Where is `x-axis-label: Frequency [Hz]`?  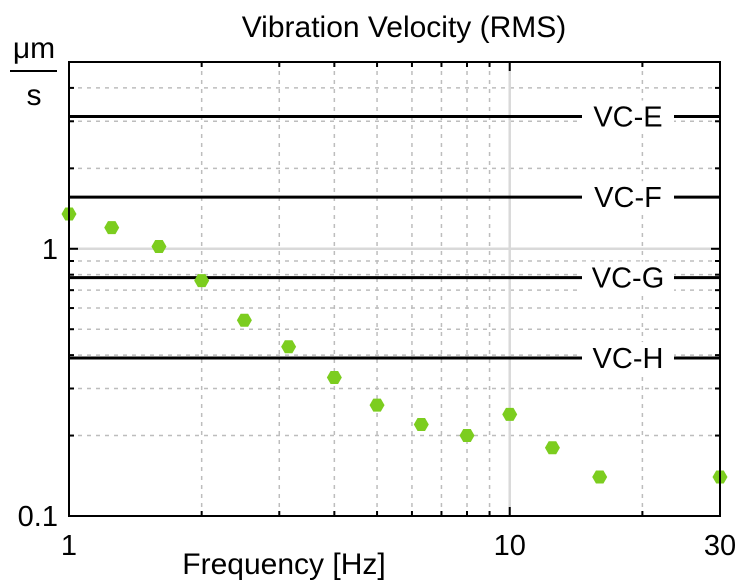 x-axis-label: Frequency [Hz] is located at coordinates (283, 564).